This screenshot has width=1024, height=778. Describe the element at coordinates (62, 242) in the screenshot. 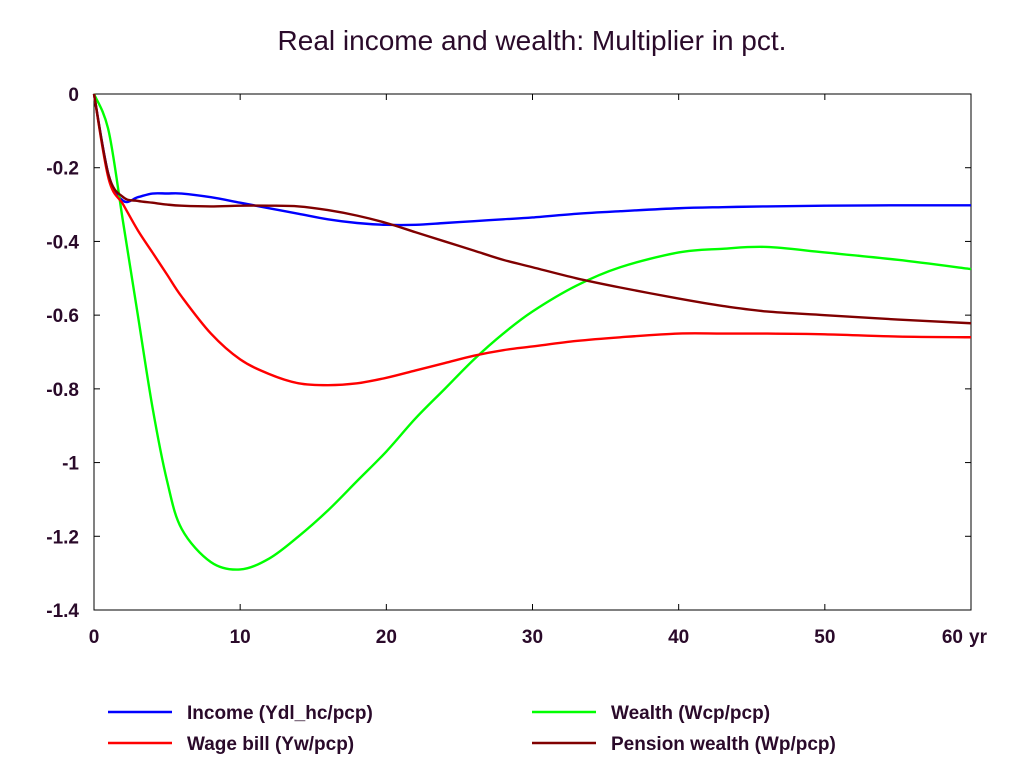

I see `y-tick-label: -0.4` at that location.